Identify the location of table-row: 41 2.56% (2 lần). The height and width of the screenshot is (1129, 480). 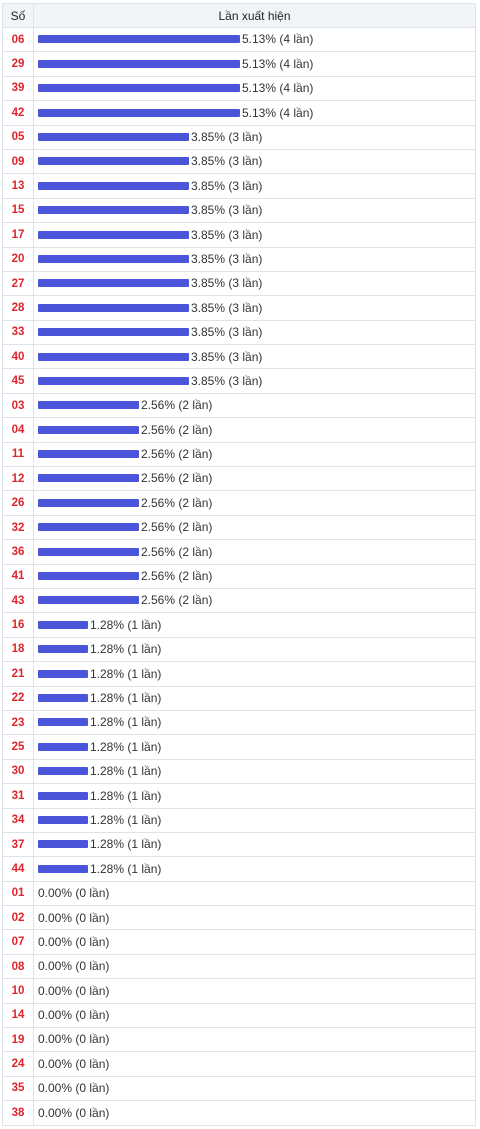
(239, 576).